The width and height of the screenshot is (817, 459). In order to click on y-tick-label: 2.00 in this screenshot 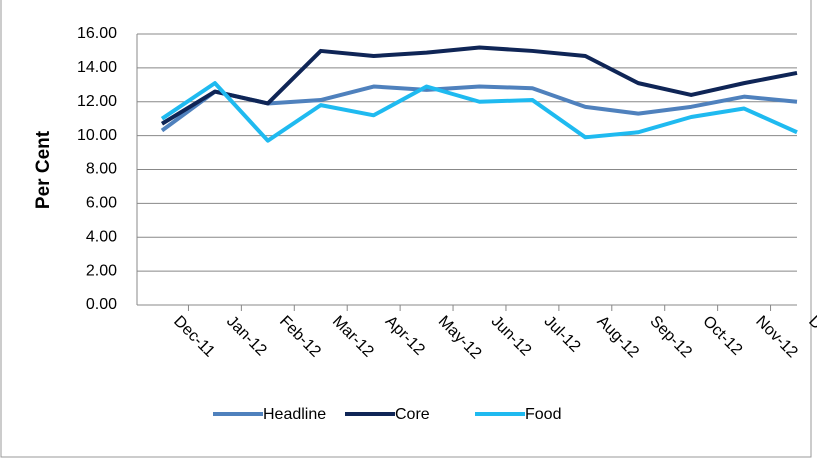, I will do `click(101, 270)`.